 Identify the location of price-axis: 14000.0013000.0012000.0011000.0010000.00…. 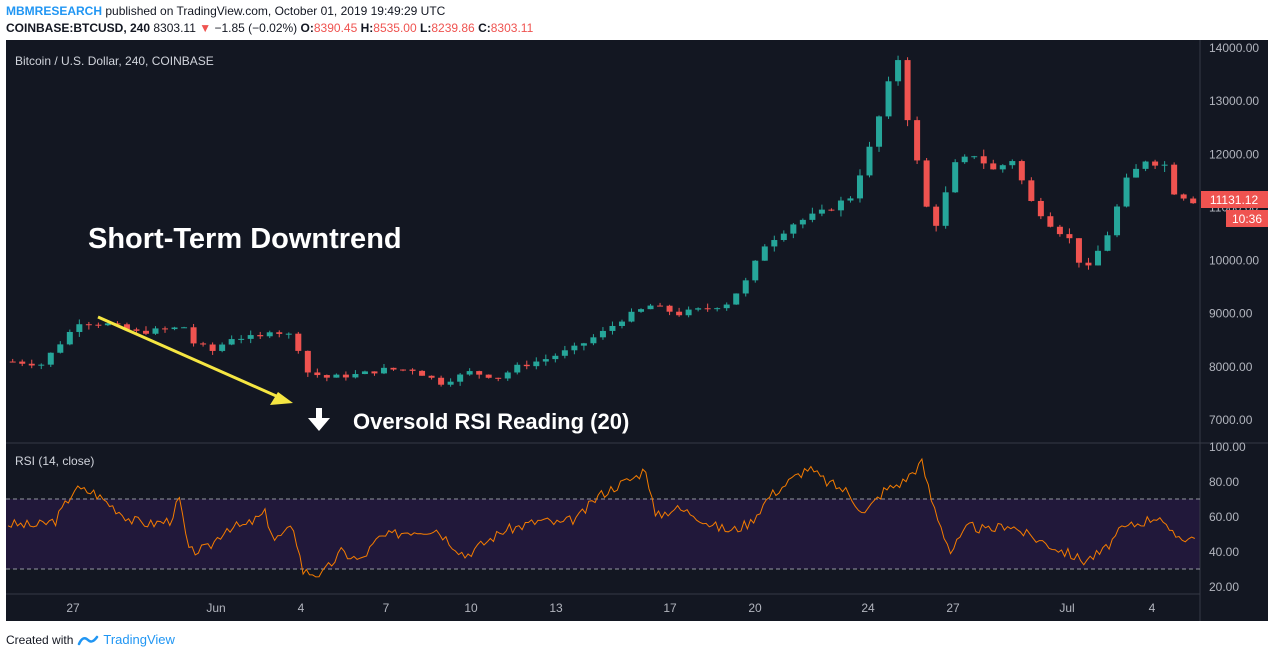
(1234, 234).